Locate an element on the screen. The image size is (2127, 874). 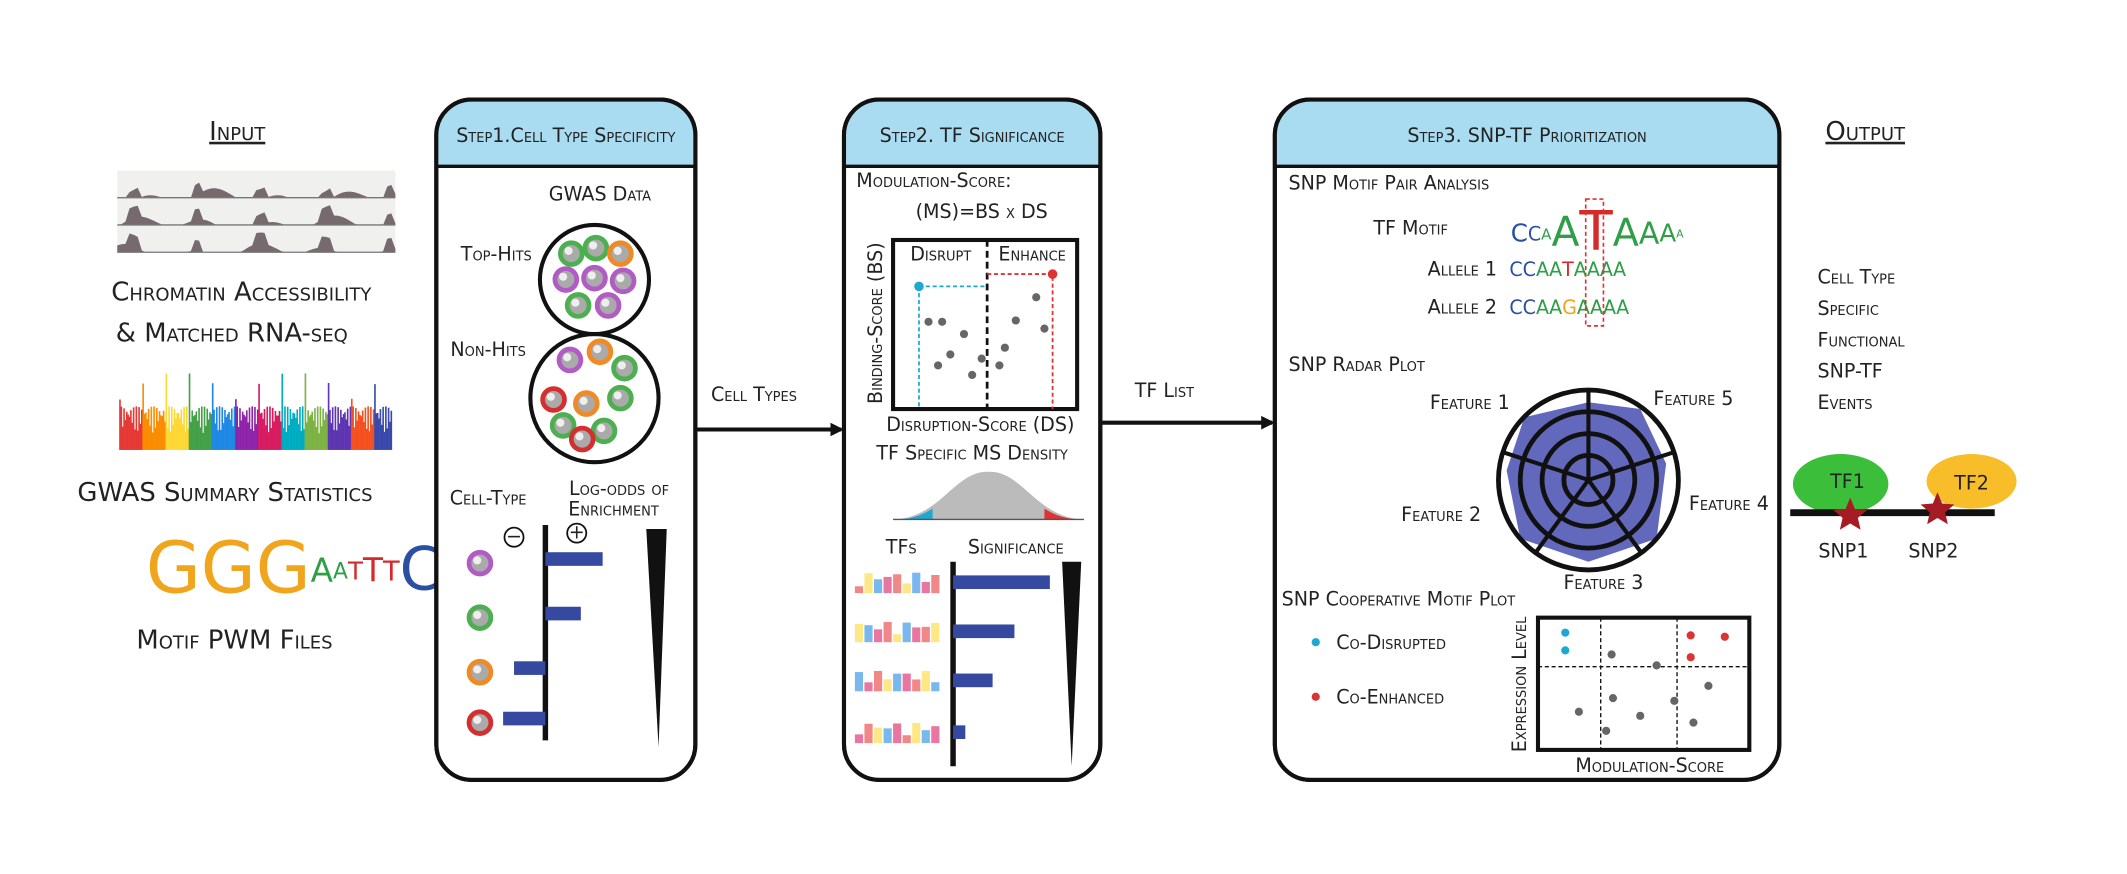
legend-dot is located at coordinates (1315, 696).